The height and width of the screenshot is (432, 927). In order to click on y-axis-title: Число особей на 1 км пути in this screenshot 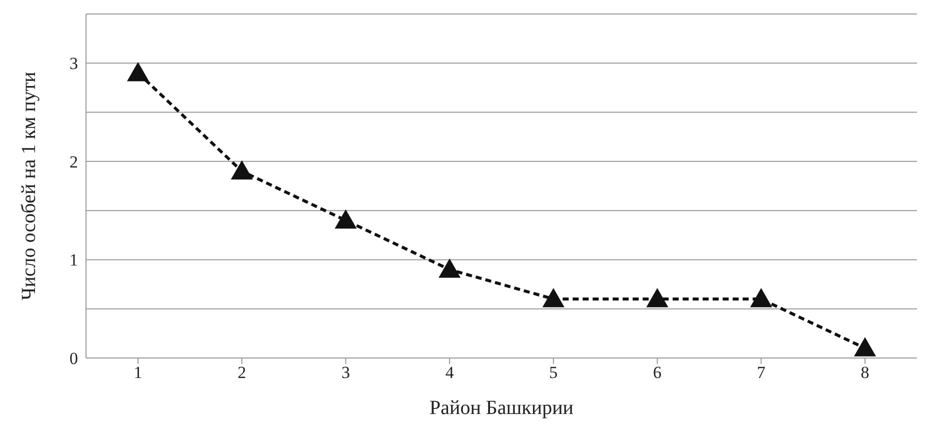, I will do `click(29, 185)`.